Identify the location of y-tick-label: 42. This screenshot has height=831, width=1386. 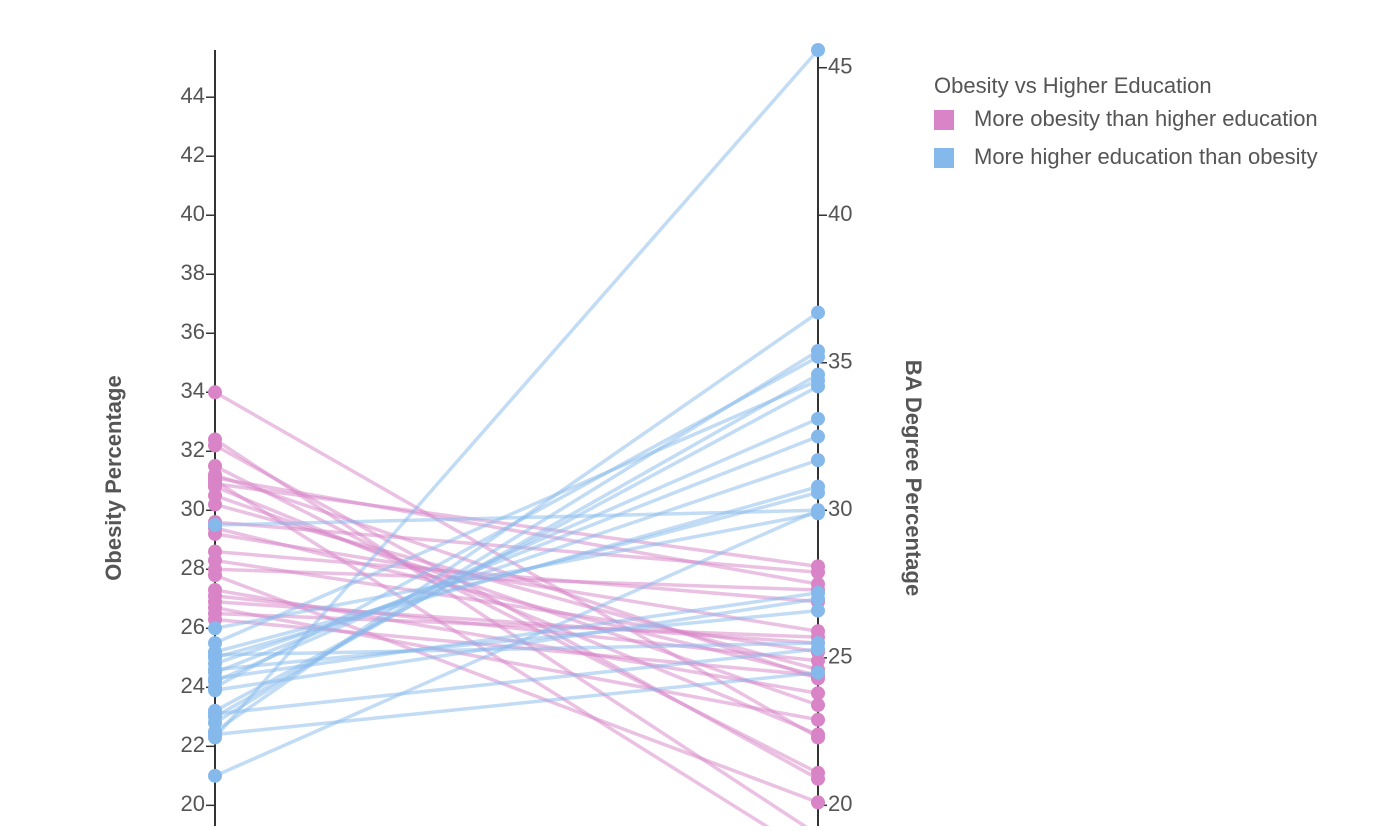
(193, 154).